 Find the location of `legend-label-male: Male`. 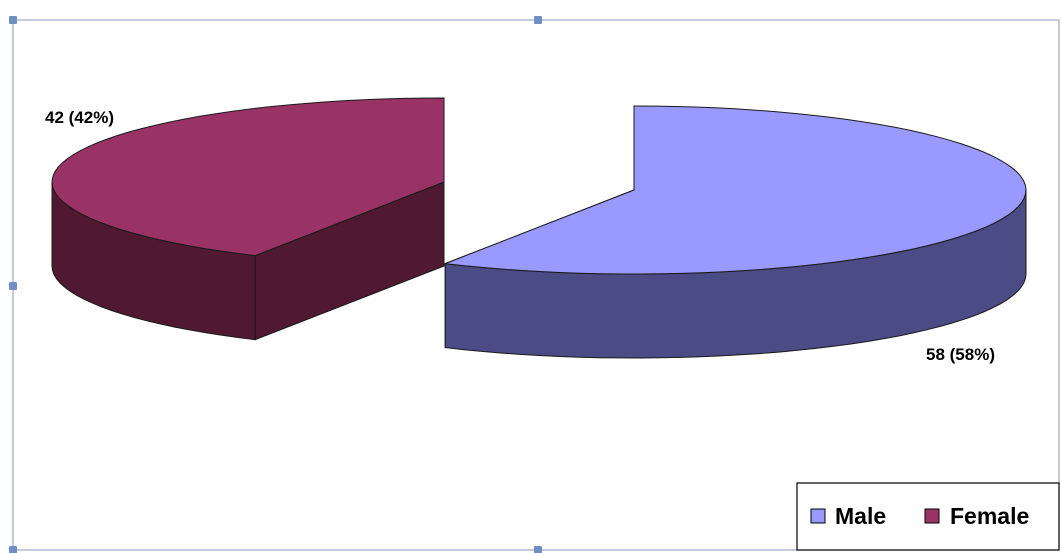

legend-label-male: Male is located at coordinates (860, 516).